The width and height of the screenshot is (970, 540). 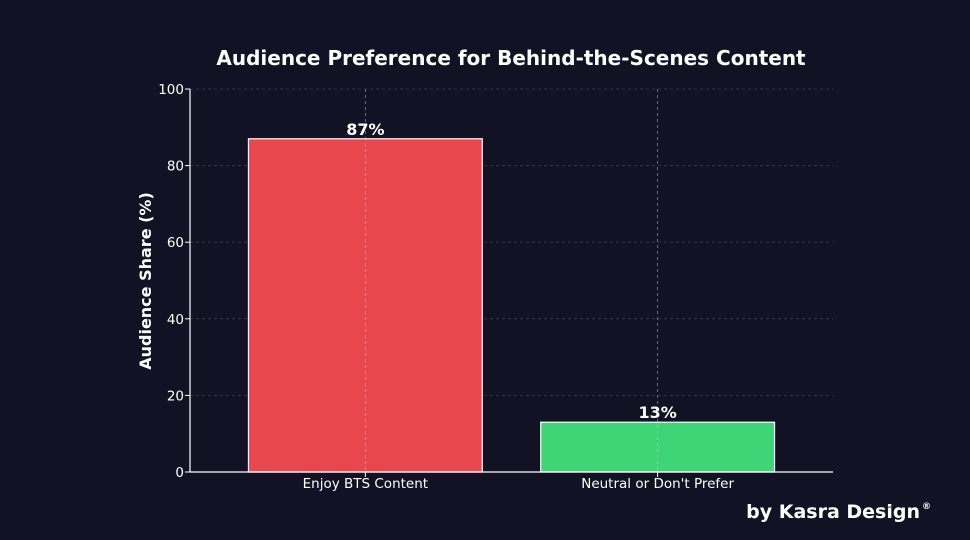 I want to click on y-axis-label: Audience Share (%), so click(x=145, y=281).